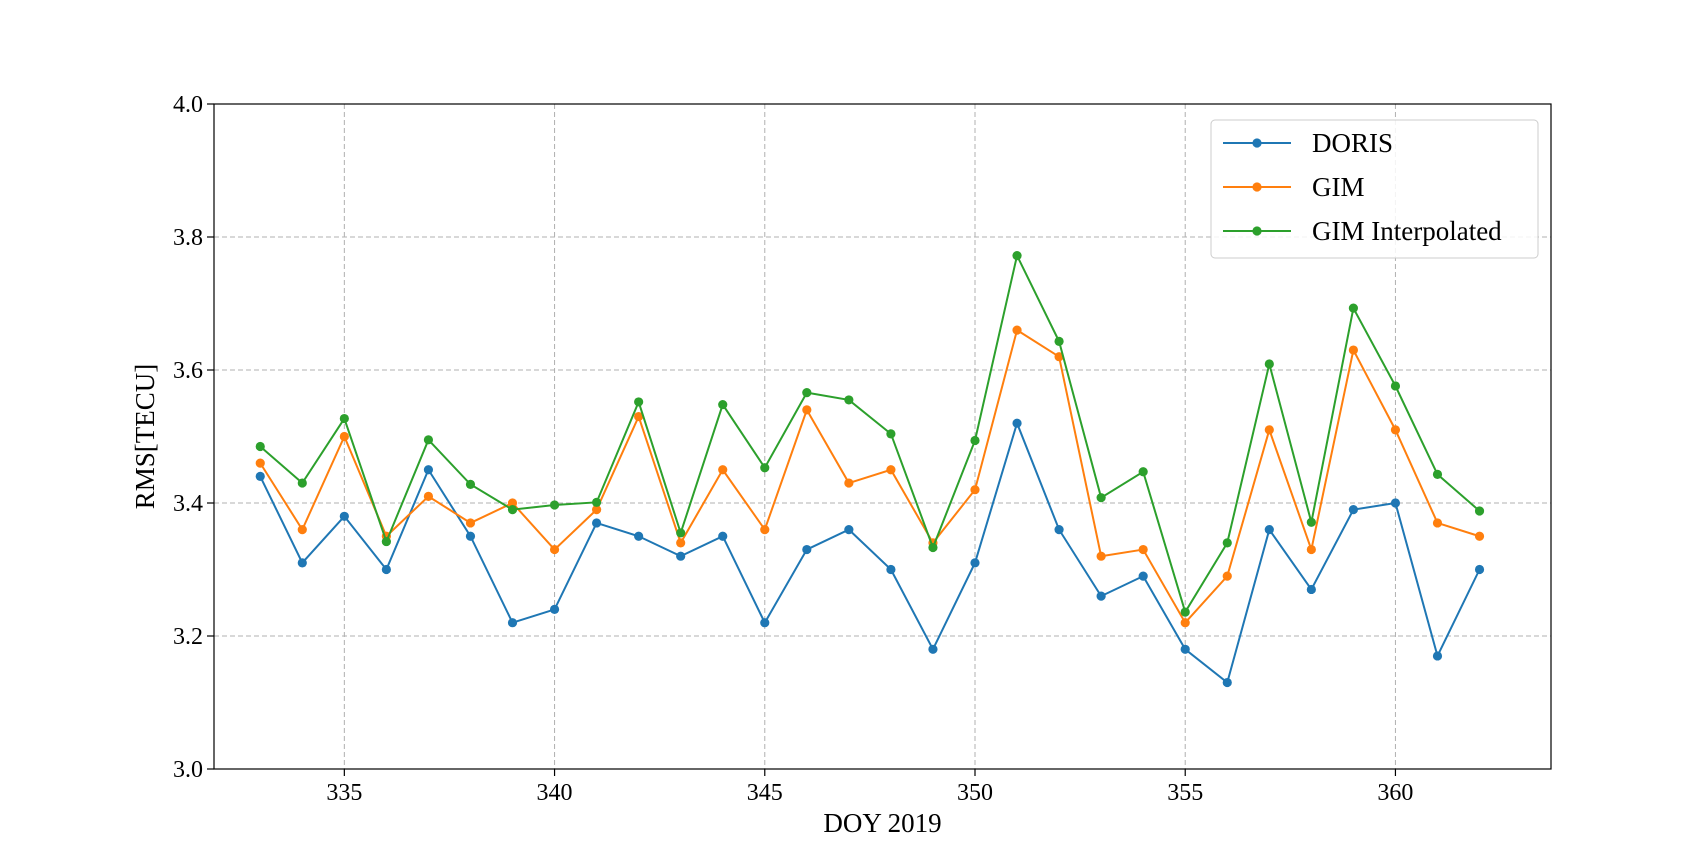 The image size is (1707, 855). I want to click on y-tick-label: 4.0, so click(188, 105).